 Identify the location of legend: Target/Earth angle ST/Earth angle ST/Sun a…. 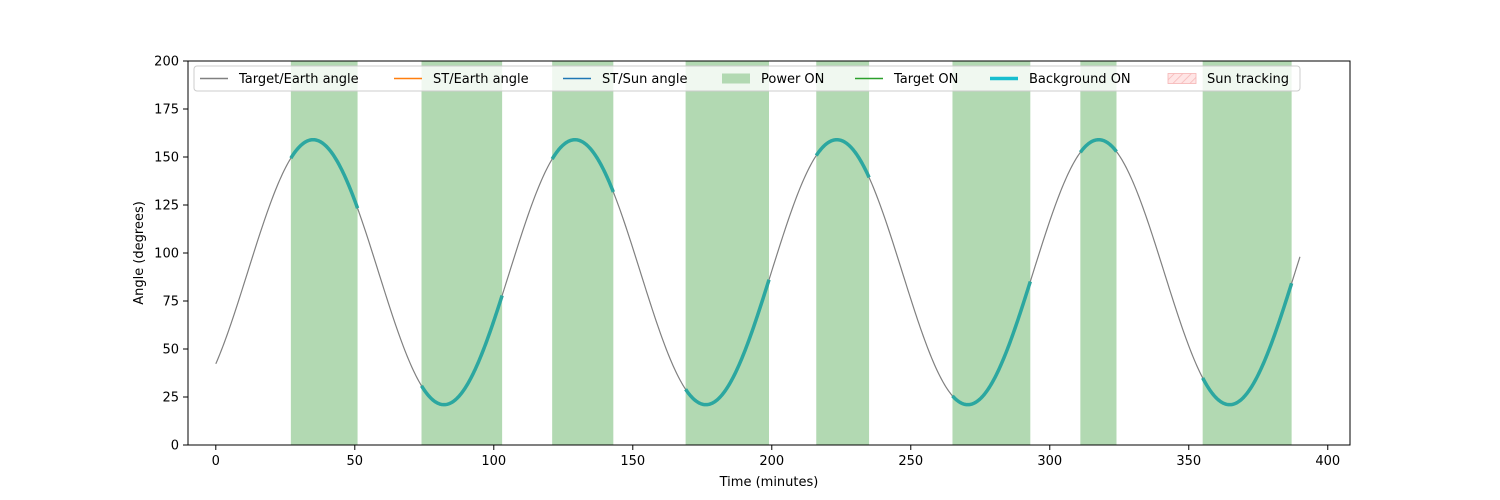
(747, 78).